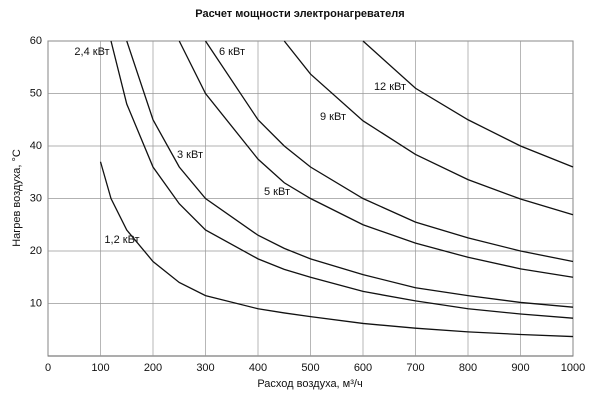 The height and width of the screenshot is (405, 600). Describe the element at coordinates (121, 240) in the screenshot. I see `series-label: 1,2 кВт` at that location.